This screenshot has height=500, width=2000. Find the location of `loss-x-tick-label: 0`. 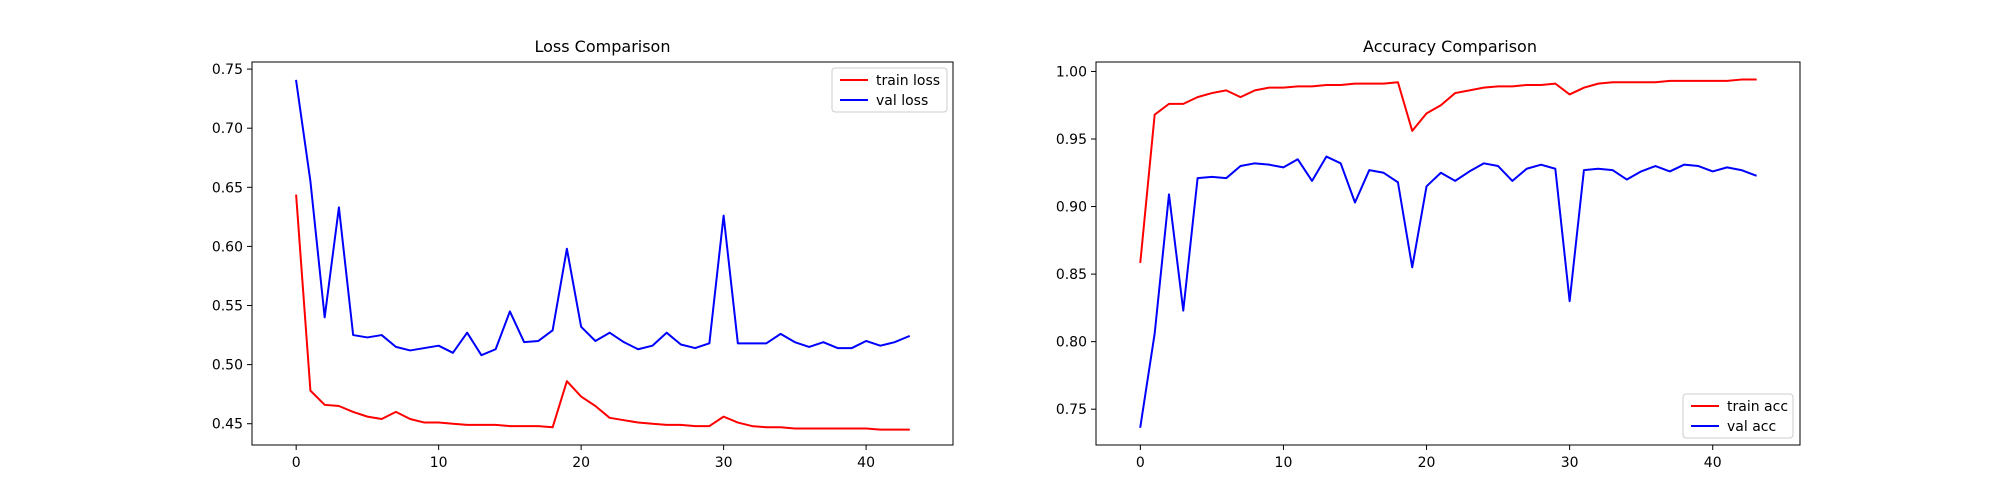

loss-x-tick-label: 0 is located at coordinates (296, 463).